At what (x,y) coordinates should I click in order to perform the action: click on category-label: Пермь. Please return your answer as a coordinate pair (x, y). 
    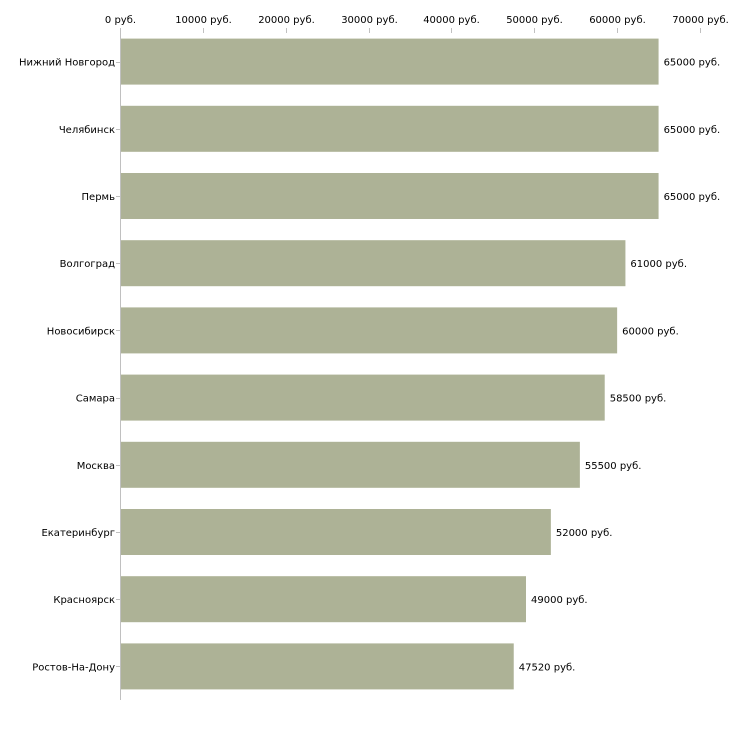
    Looking at the image, I should click on (99, 197).